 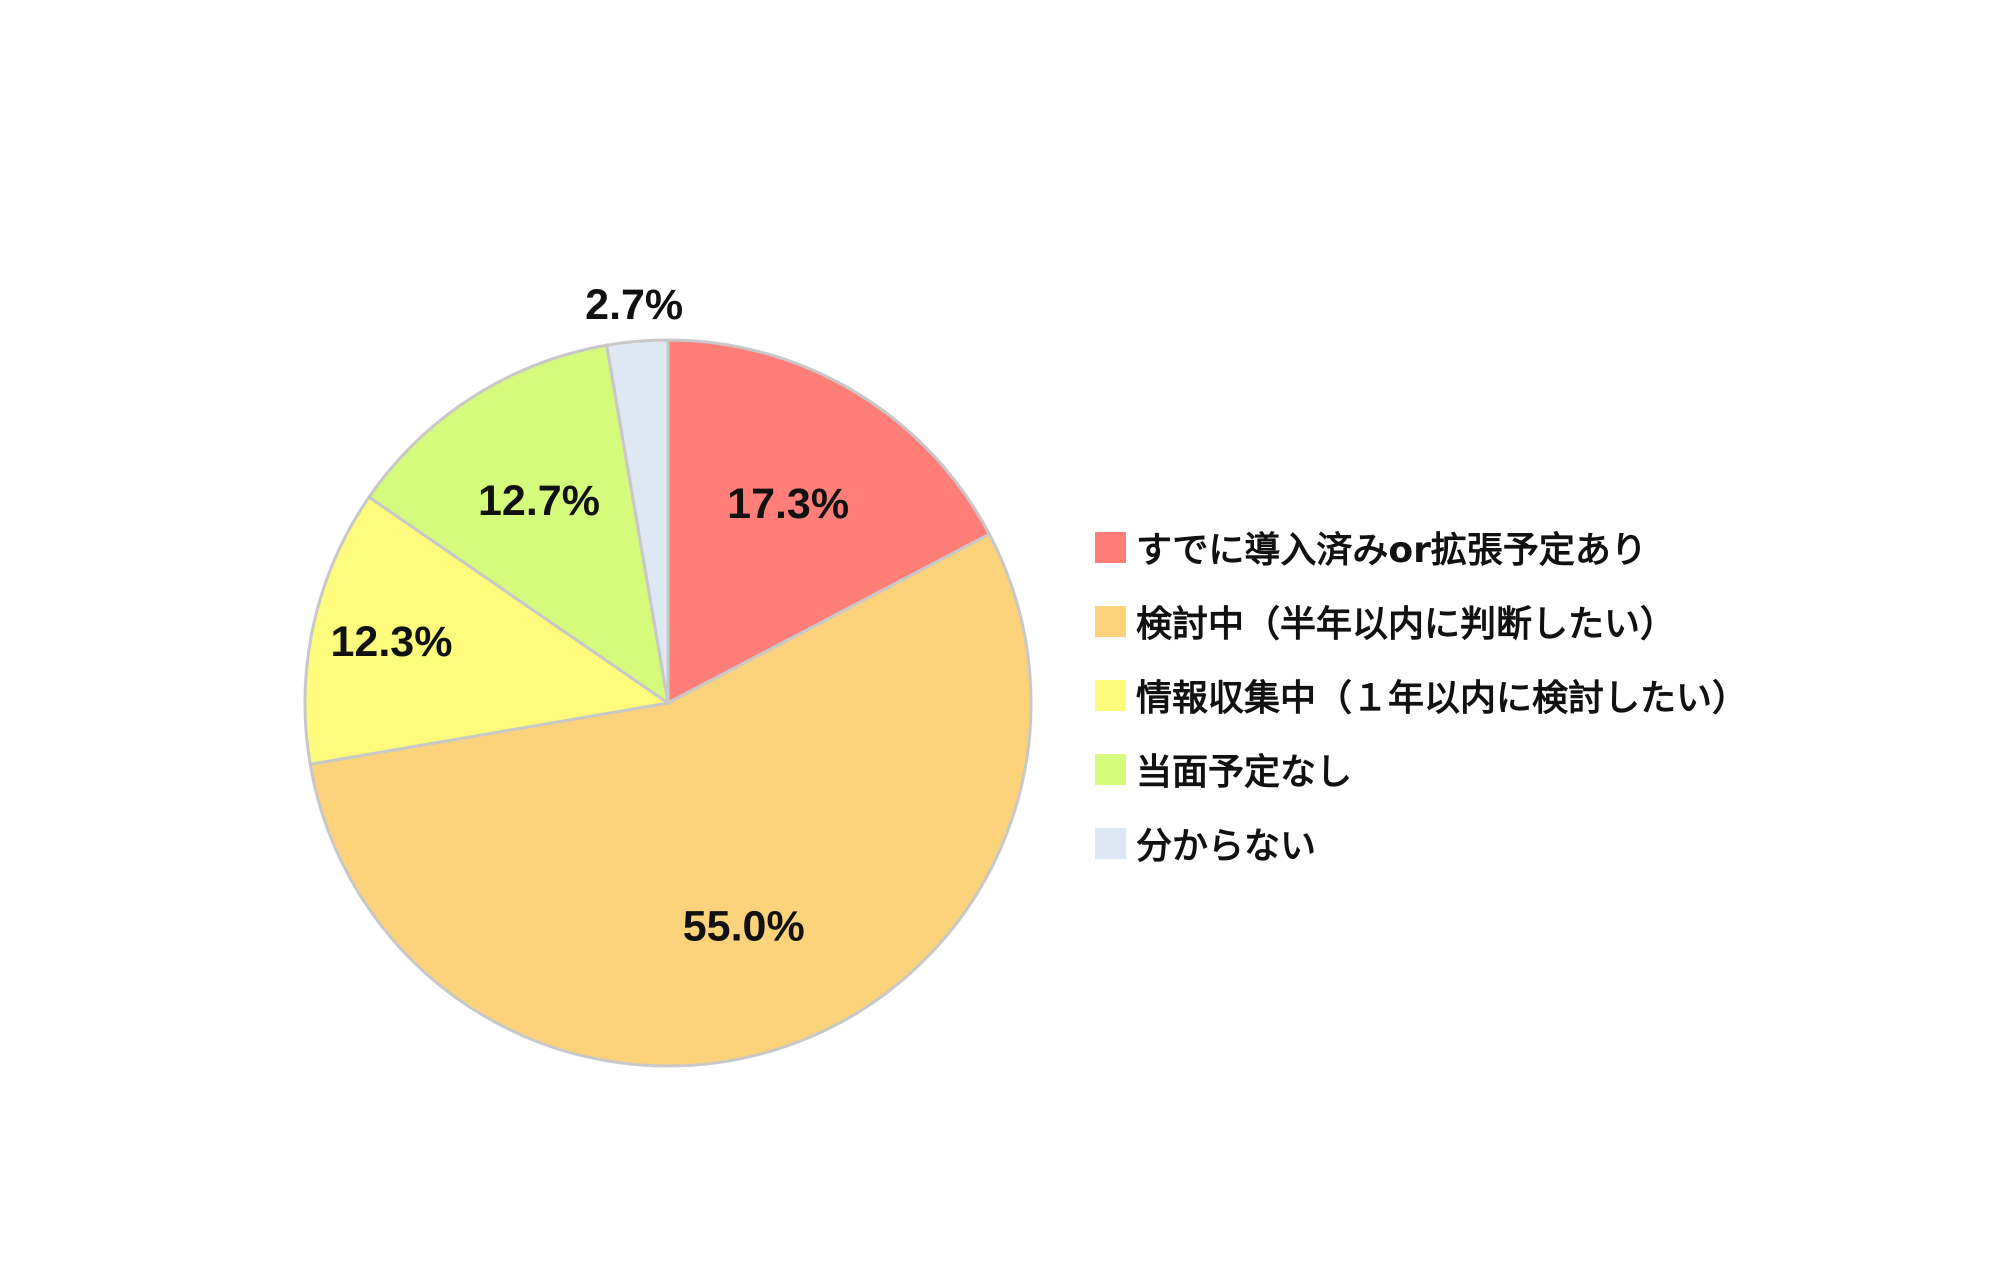 I want to click on data-label-gathering-info: 12.3%, so click(x=392, y=642).